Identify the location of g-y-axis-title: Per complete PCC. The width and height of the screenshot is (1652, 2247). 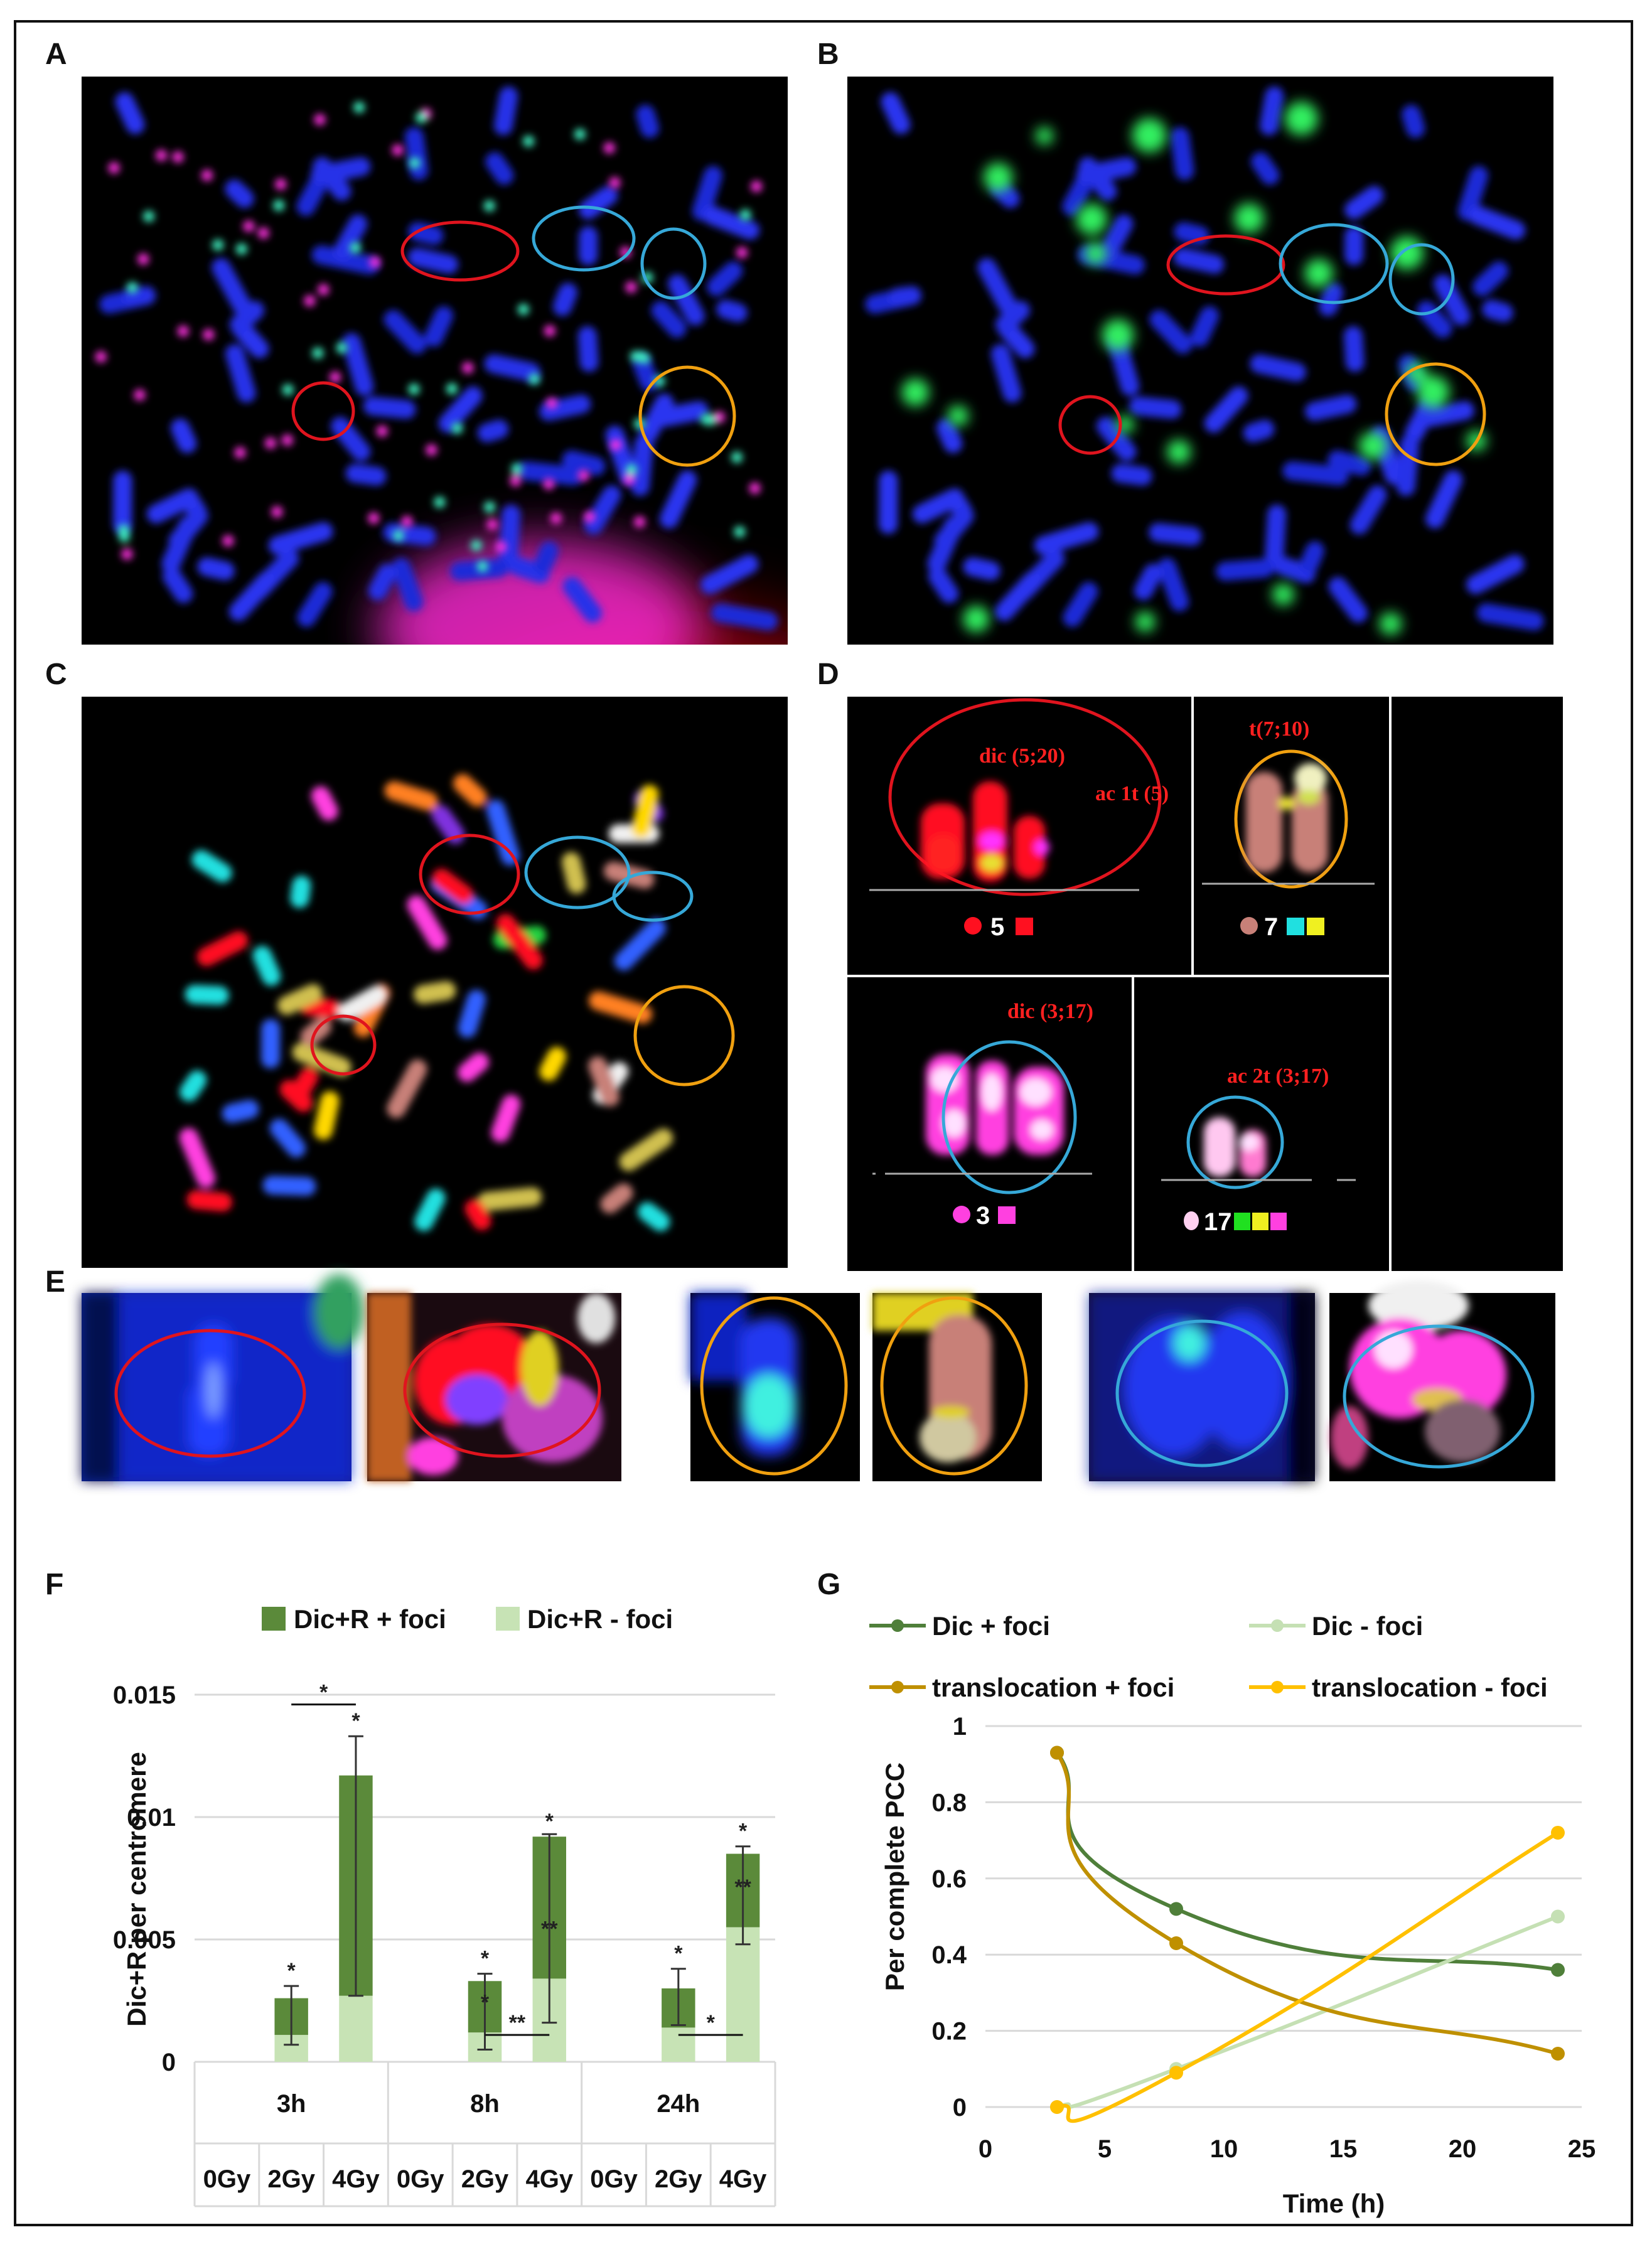
(894, 1877).